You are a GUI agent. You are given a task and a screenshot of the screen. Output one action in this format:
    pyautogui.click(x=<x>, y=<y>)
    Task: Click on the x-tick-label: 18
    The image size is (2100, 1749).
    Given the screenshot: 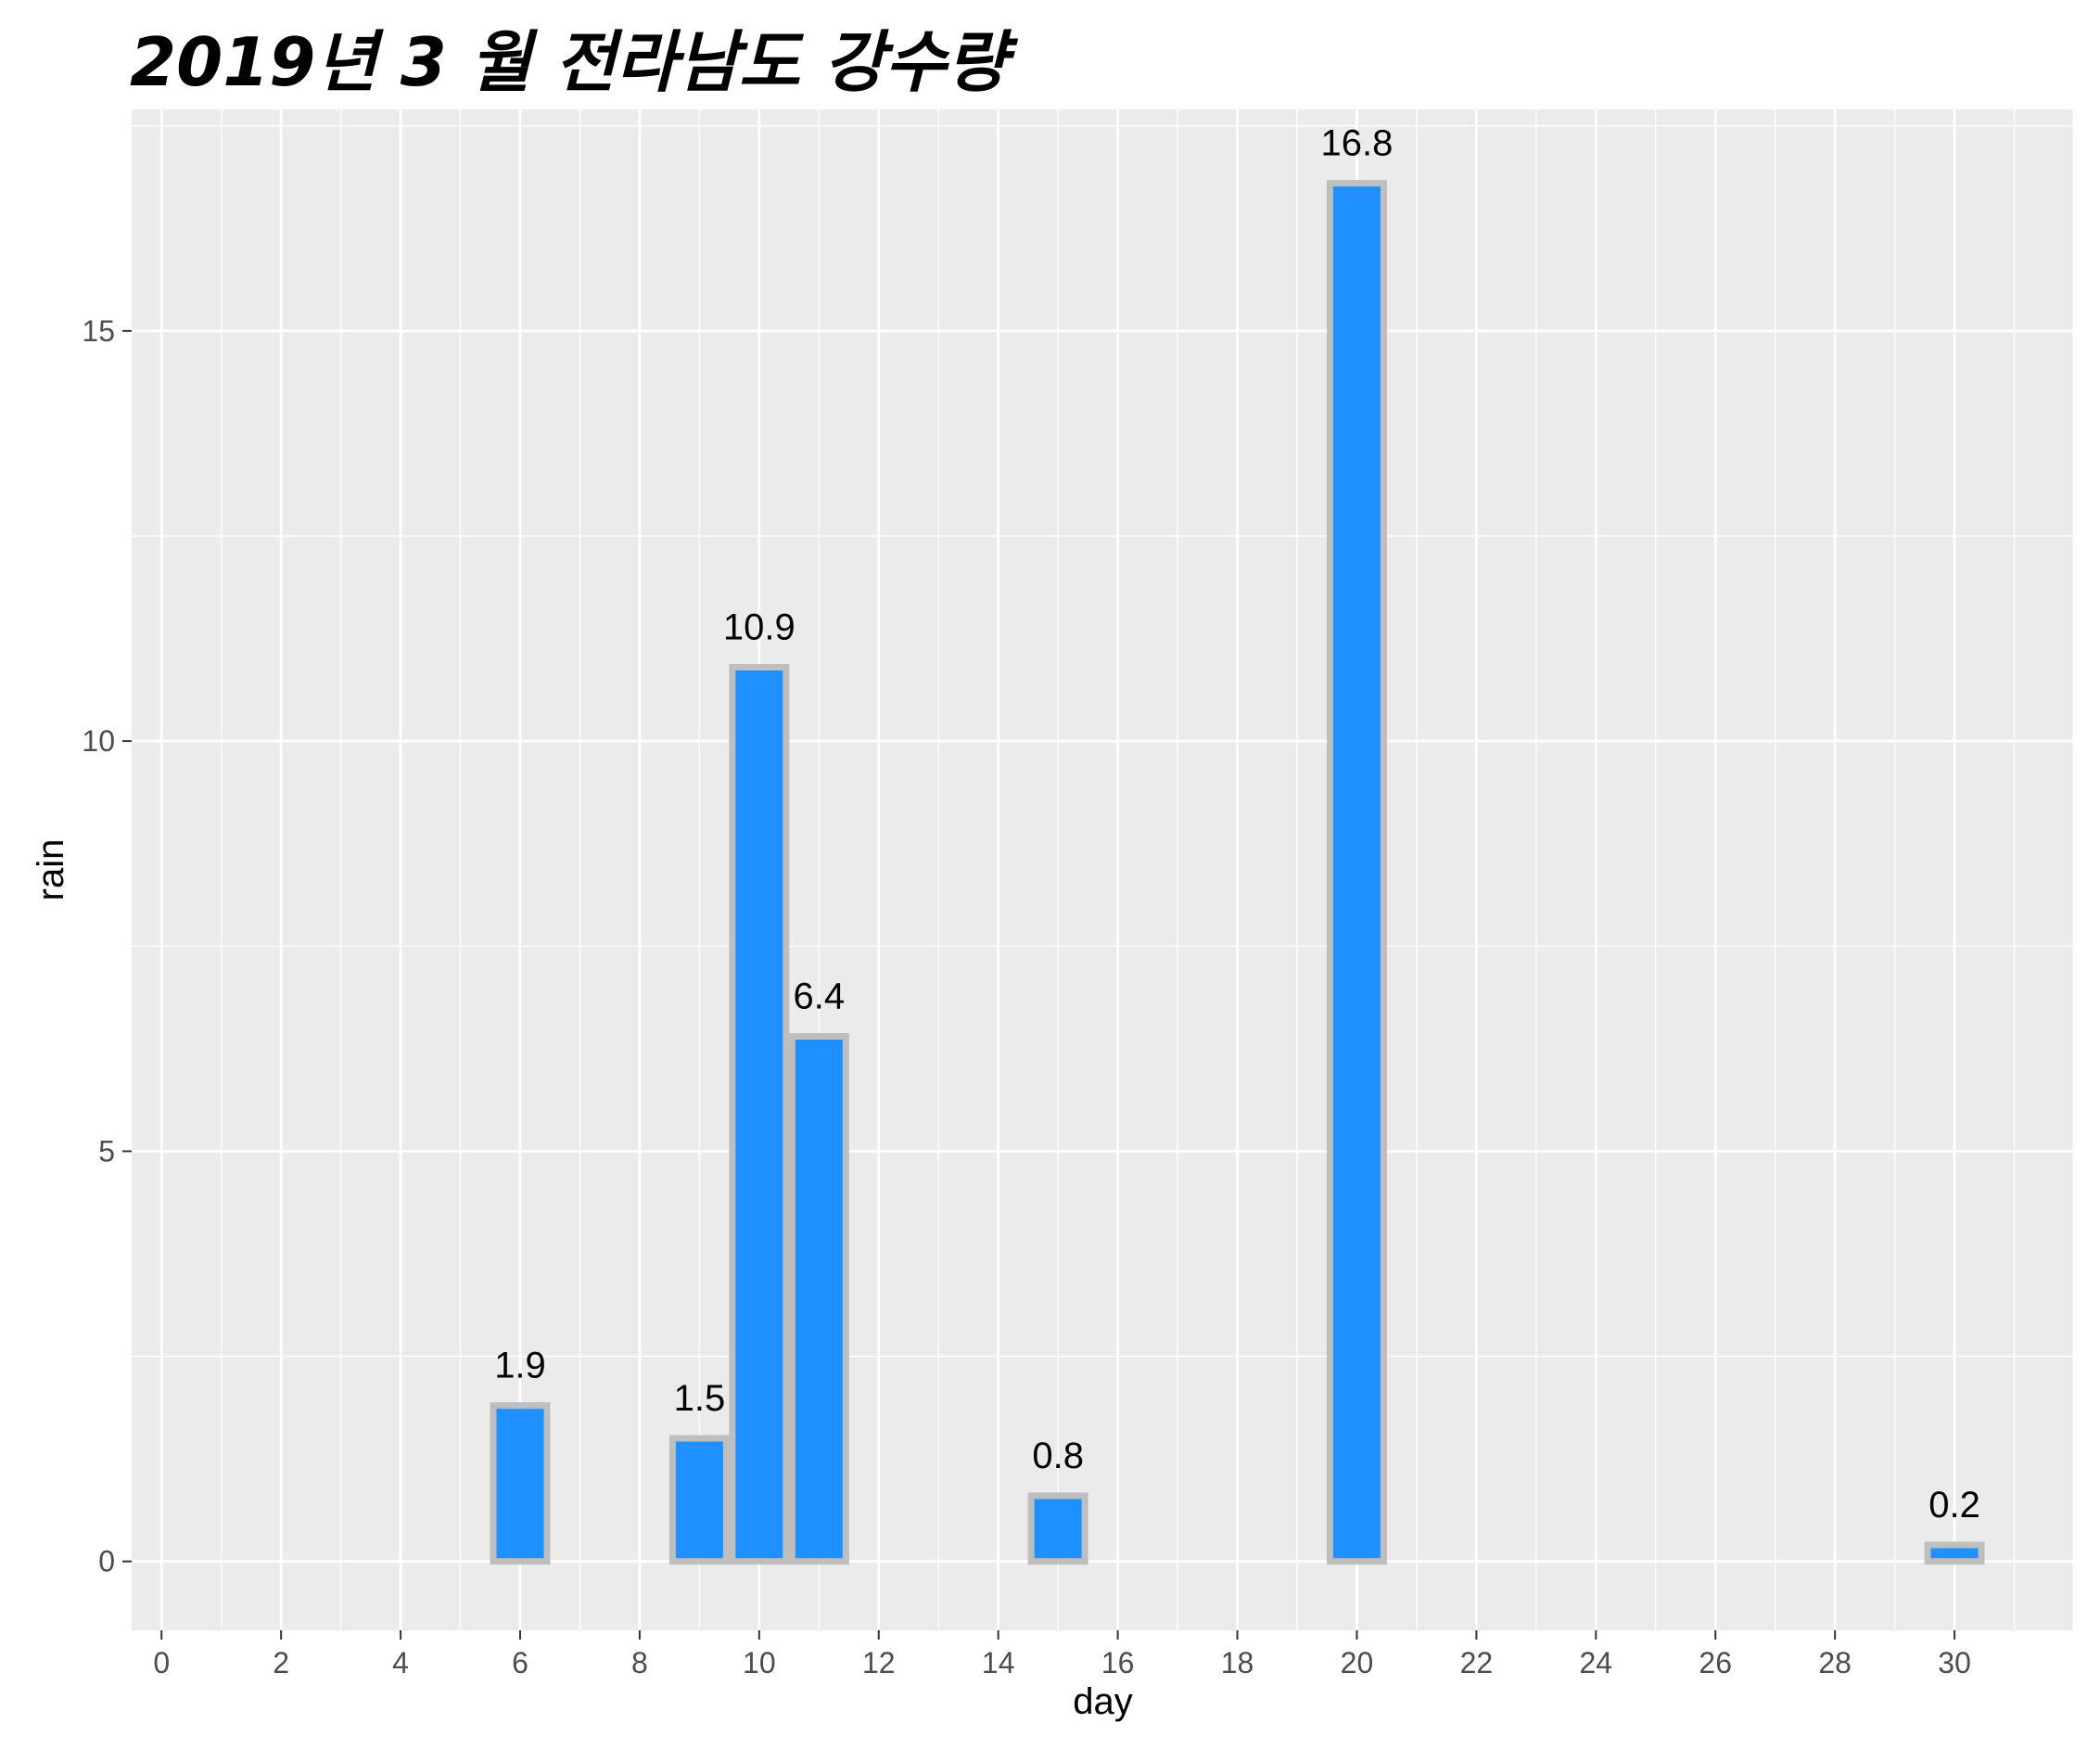 What is the action you would take?
    pyautogui.click(x=1237, y=1662)
    